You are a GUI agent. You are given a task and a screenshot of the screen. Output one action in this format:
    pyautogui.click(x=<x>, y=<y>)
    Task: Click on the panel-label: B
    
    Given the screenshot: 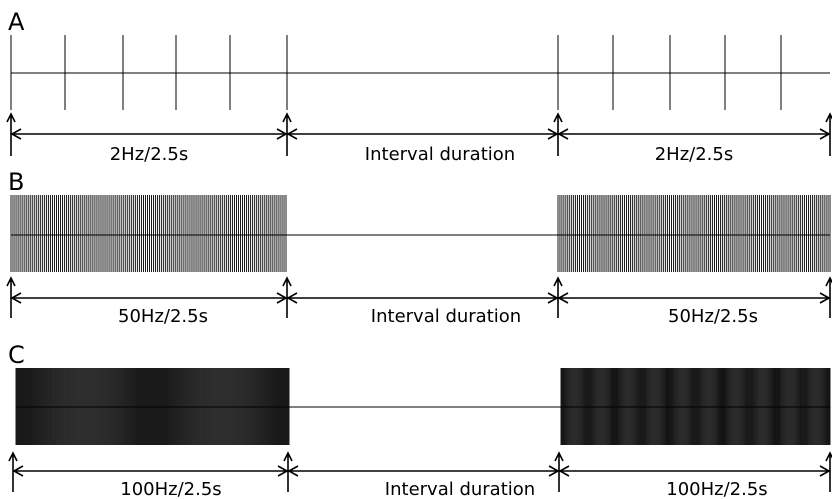 What is the action you would take?
    pyautogui.click(x=16, y=182)
    